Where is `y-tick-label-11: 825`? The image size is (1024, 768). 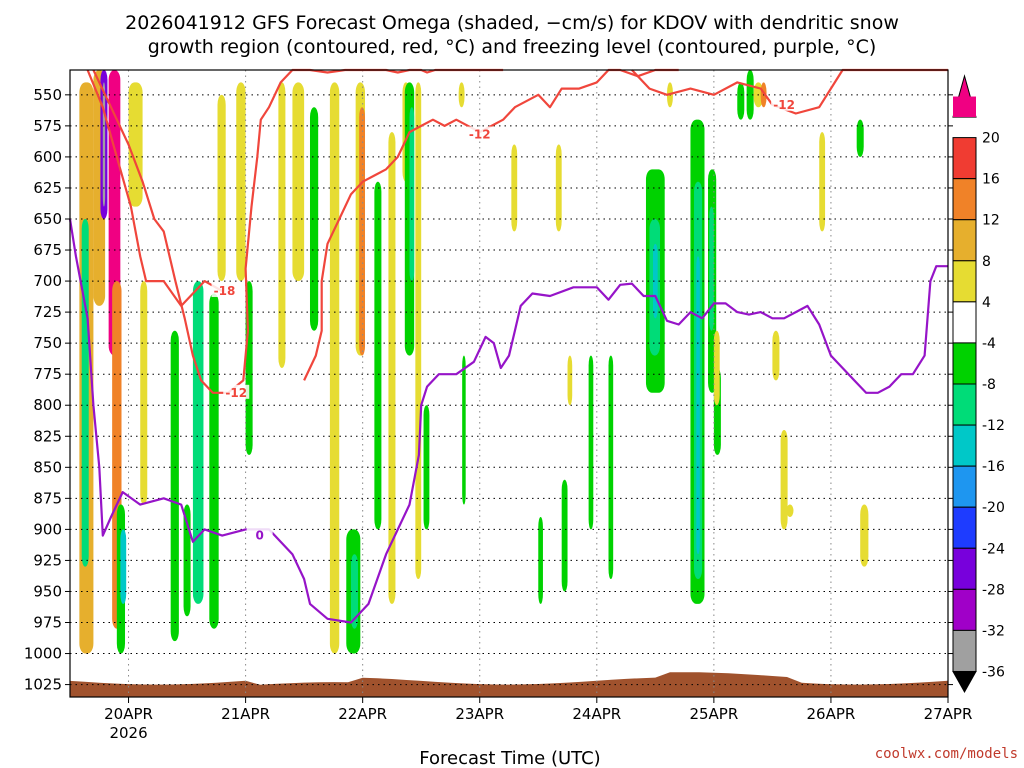 y-tick-label-11: 825 is located at coordinates (47, 436).